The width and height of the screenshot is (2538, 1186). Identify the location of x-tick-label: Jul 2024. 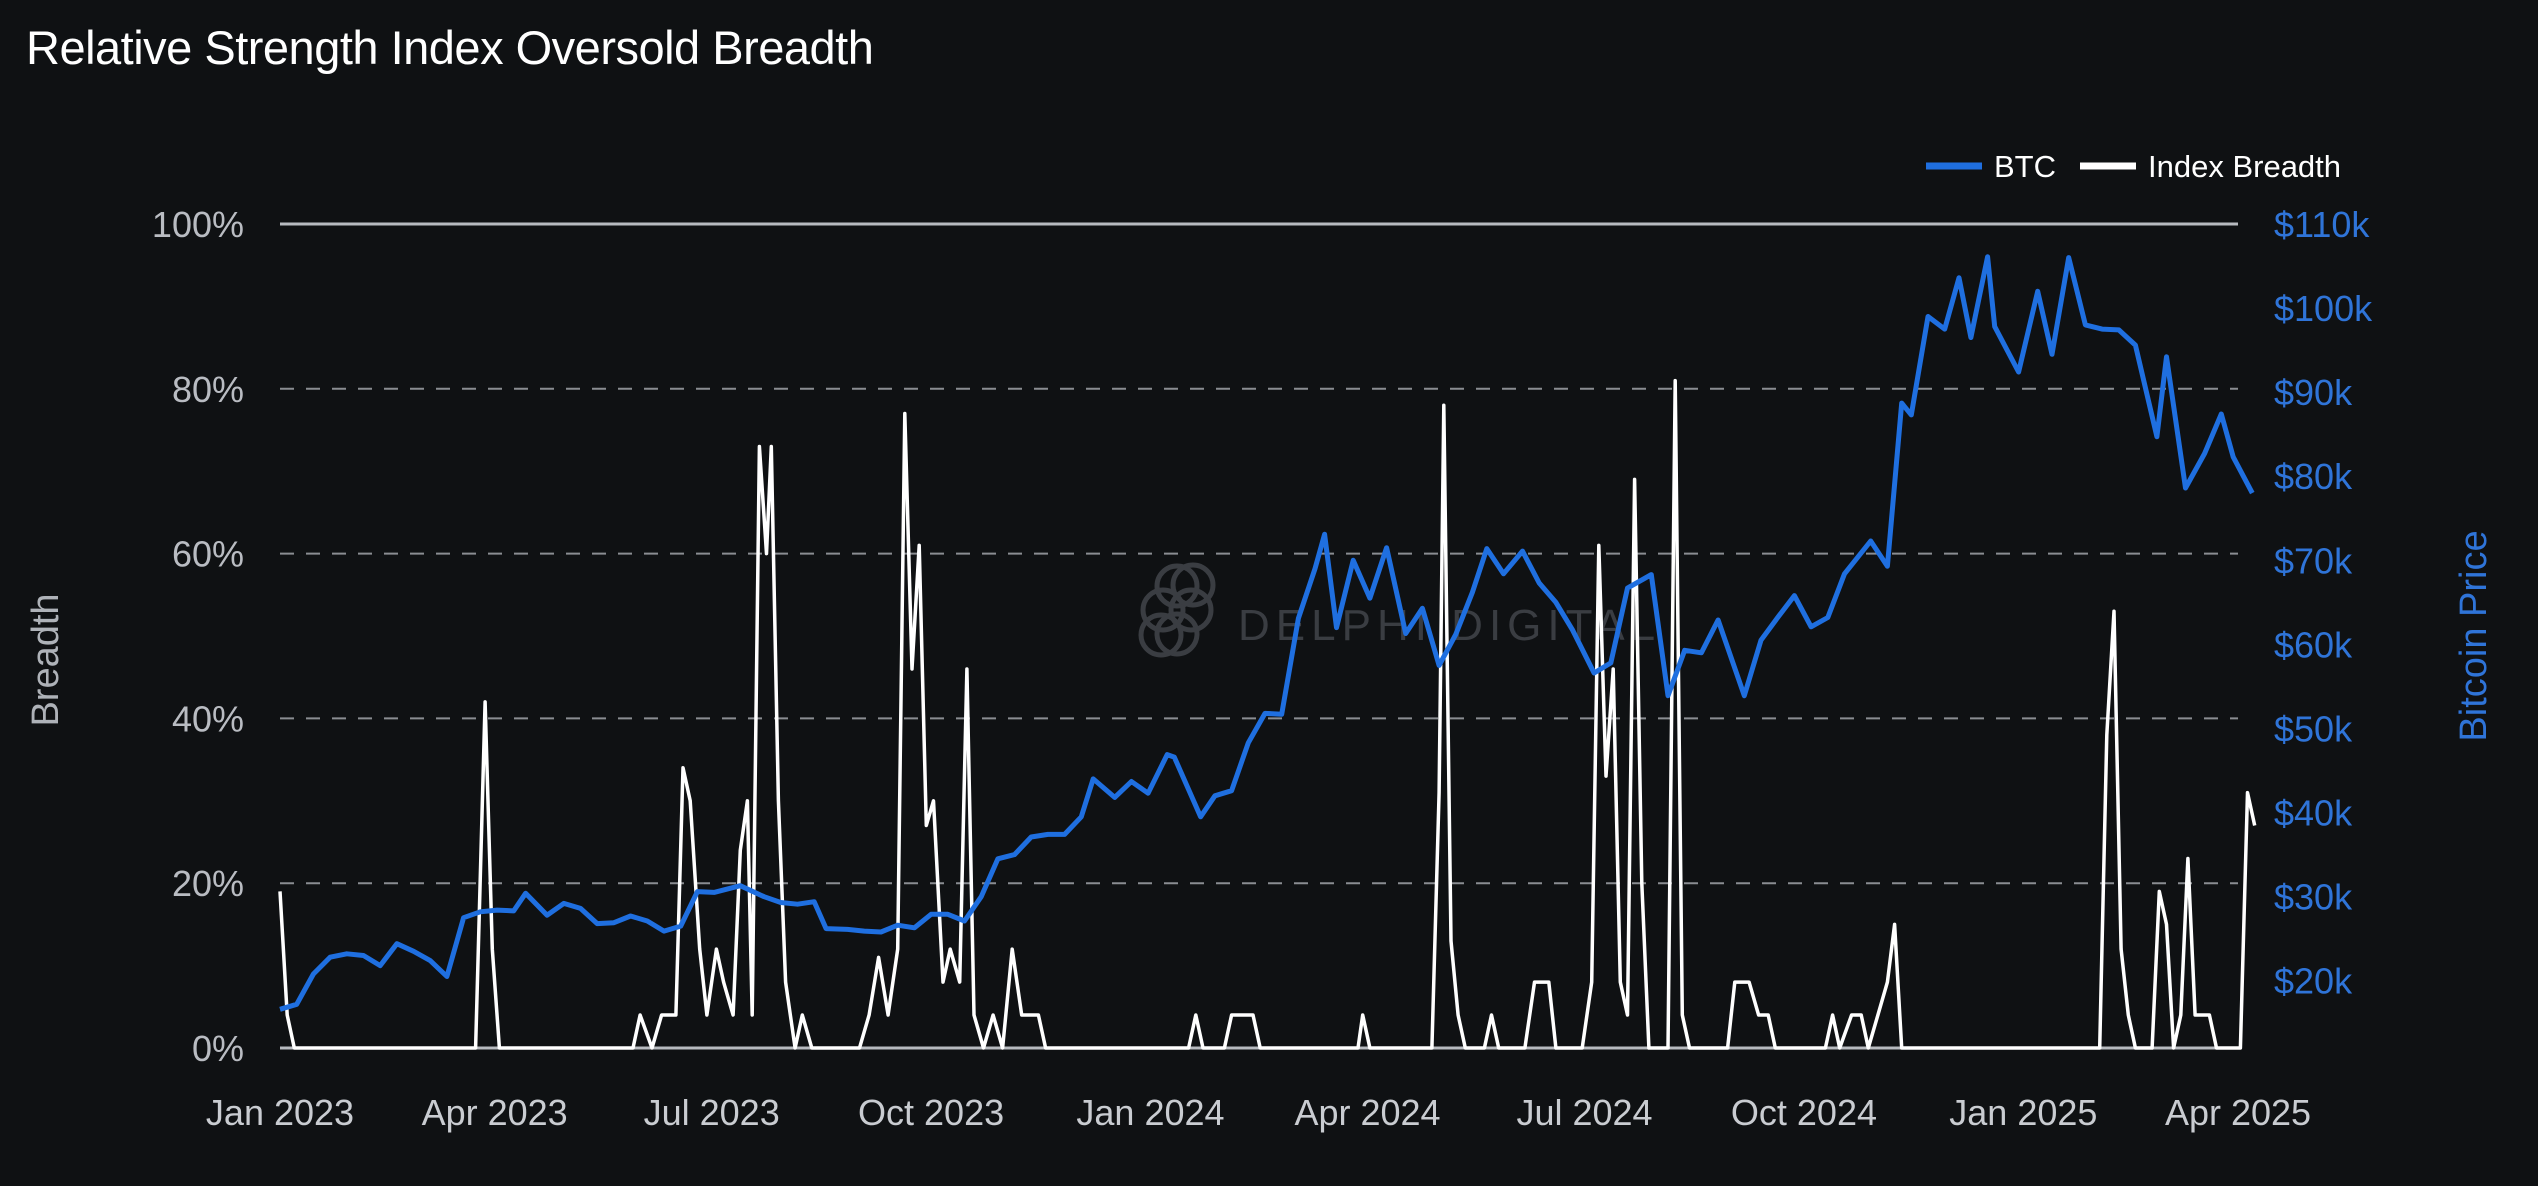
(1584, 1112).